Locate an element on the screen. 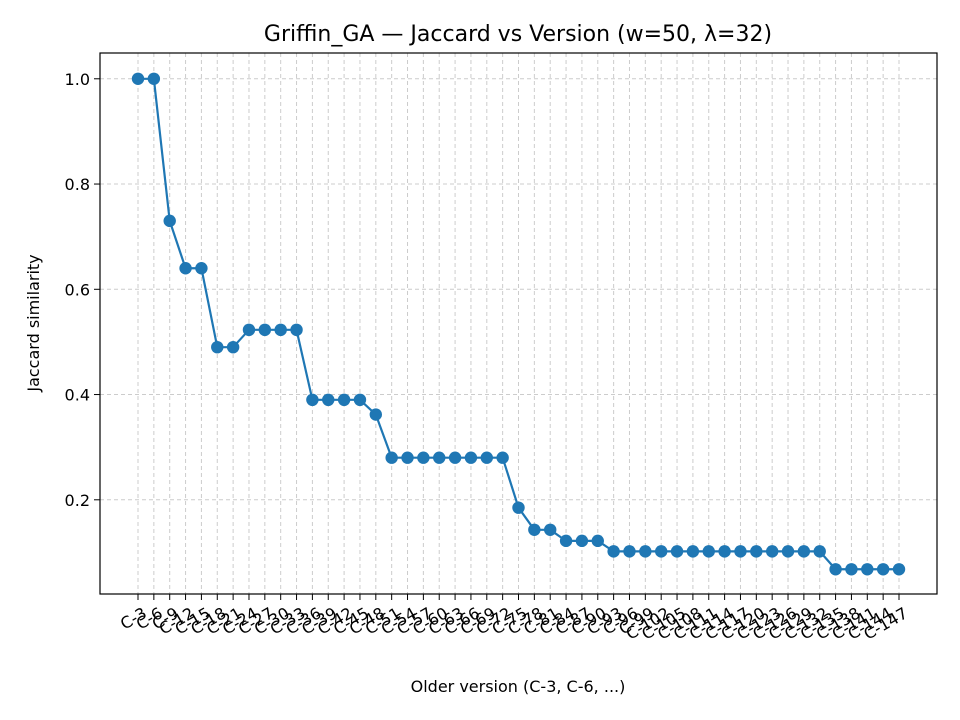  y-tick-label: 1.0 is located at coordinates (77, 79).